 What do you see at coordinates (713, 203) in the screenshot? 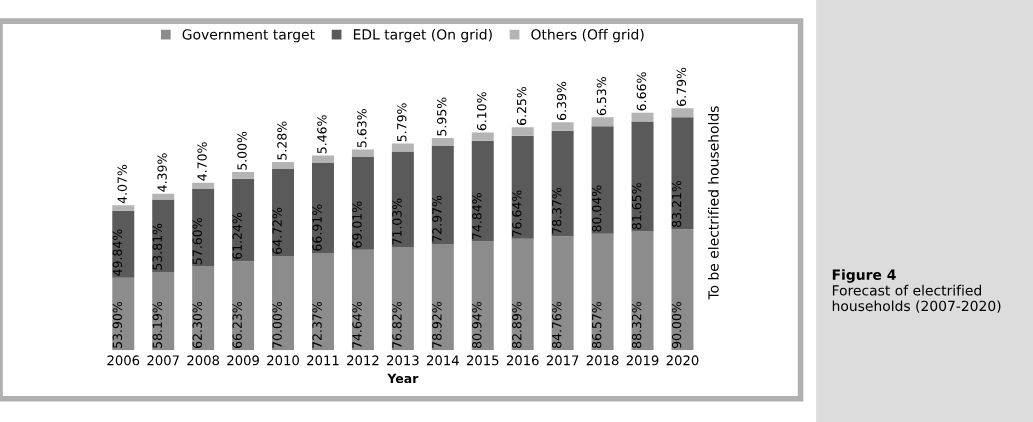
I see `y2-axis-title: To be electrified households` at bounding box center [713, 203].